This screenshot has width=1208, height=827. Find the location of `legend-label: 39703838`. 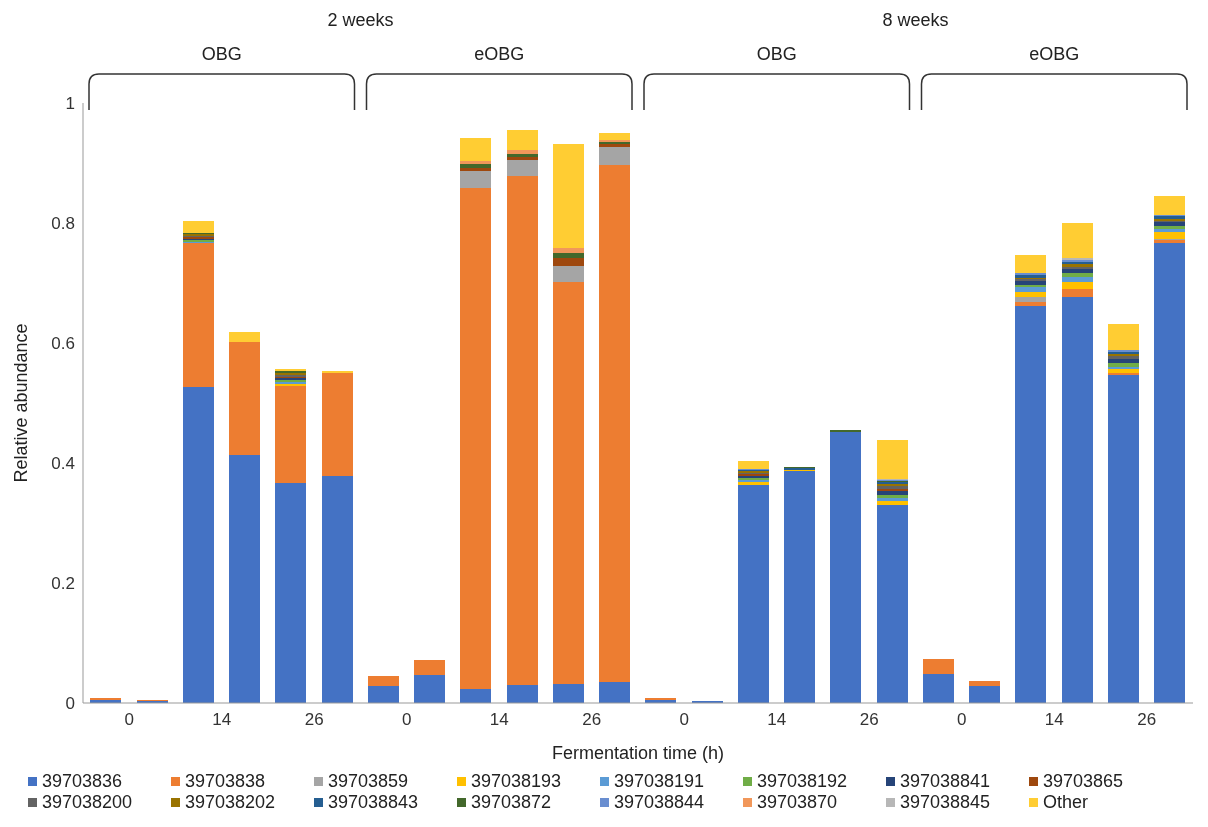

legend-label: 39703838 is located at coordinates (225, 781).